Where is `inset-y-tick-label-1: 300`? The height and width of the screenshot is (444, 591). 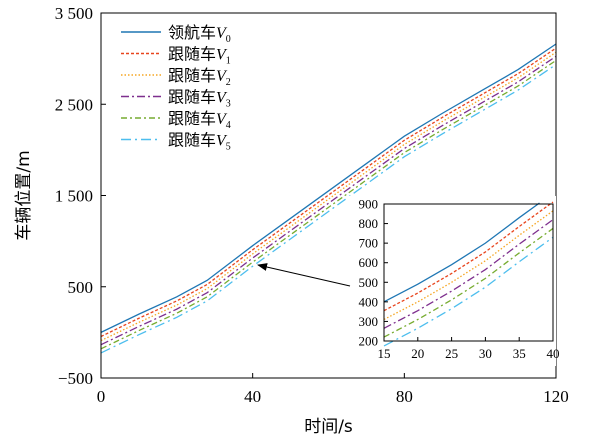
inset-y-tick-label-1: 300 is located at coordinates (369, 321).